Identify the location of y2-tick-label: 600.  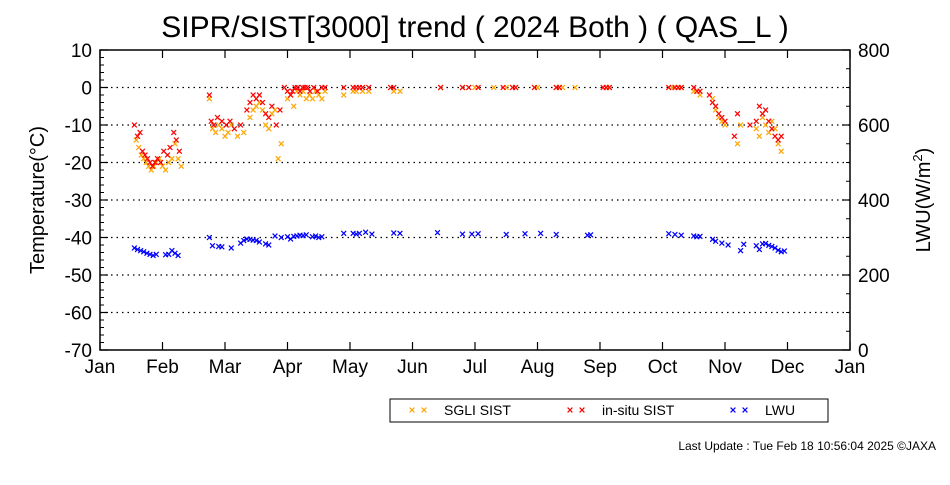
(874, 126).